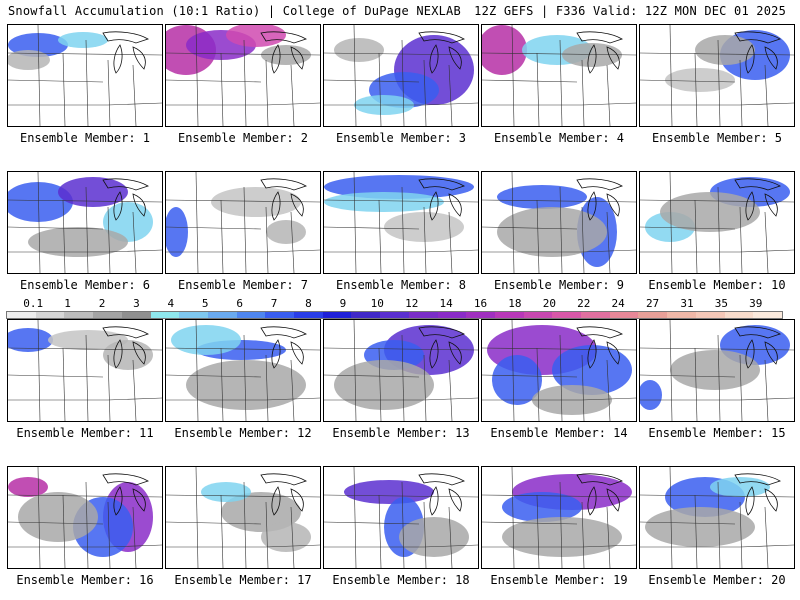 The height and width of the screenshot is (600, 800). I want to click on ensemble-member-12: Ensemble Member: 12, so click(243, 379).